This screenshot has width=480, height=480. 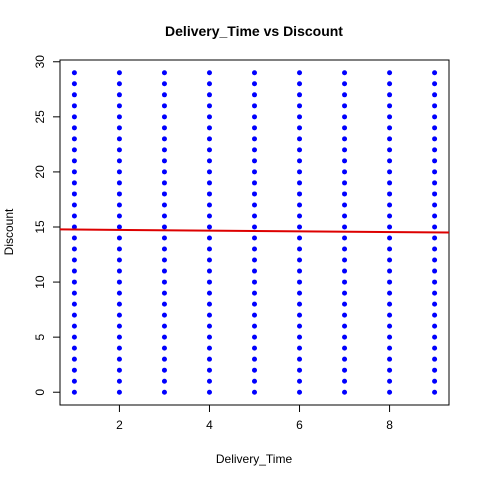 What do you see at coordinates (254, 459) in the screenshot?
I see `x-axis-label: Delivery_Time` at bounding box center [254, 459].